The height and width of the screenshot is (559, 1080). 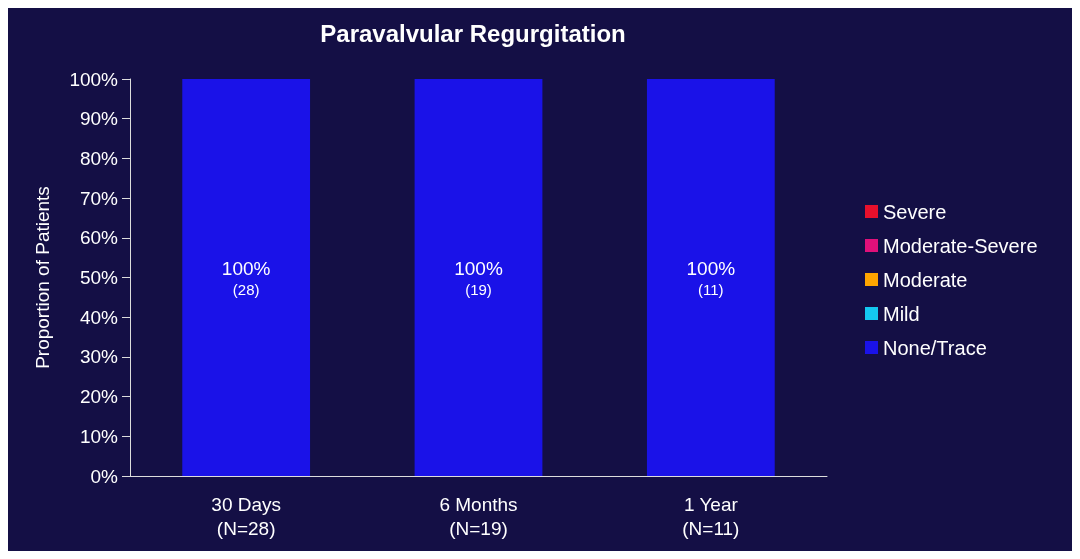 What do you see at coordinates (99, 158) in the screenshot?
I see `y-tick-label: 80%` at bounding box center [99, 158].